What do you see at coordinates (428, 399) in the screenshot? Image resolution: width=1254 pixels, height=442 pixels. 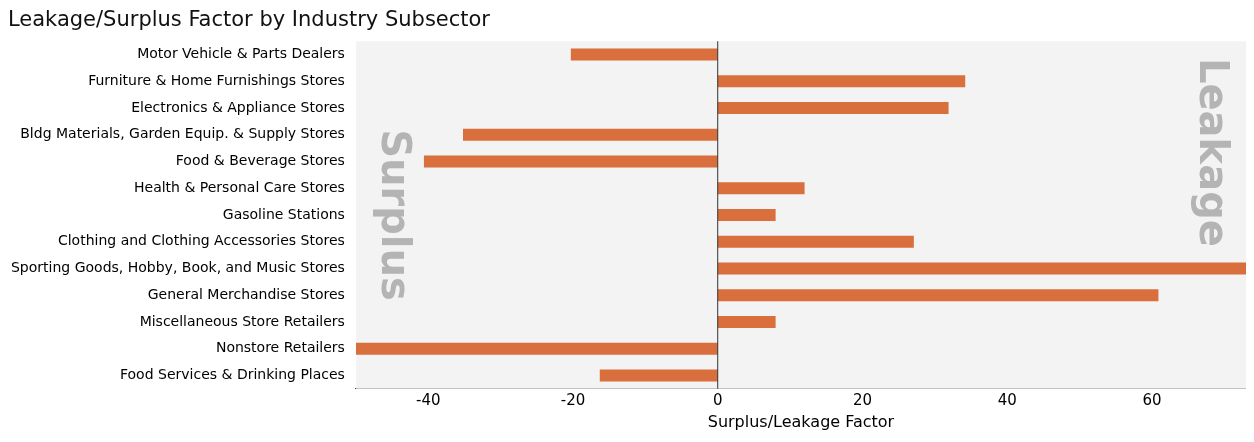 I see `x-tick-label: -40` at bounding box center [428, 399].